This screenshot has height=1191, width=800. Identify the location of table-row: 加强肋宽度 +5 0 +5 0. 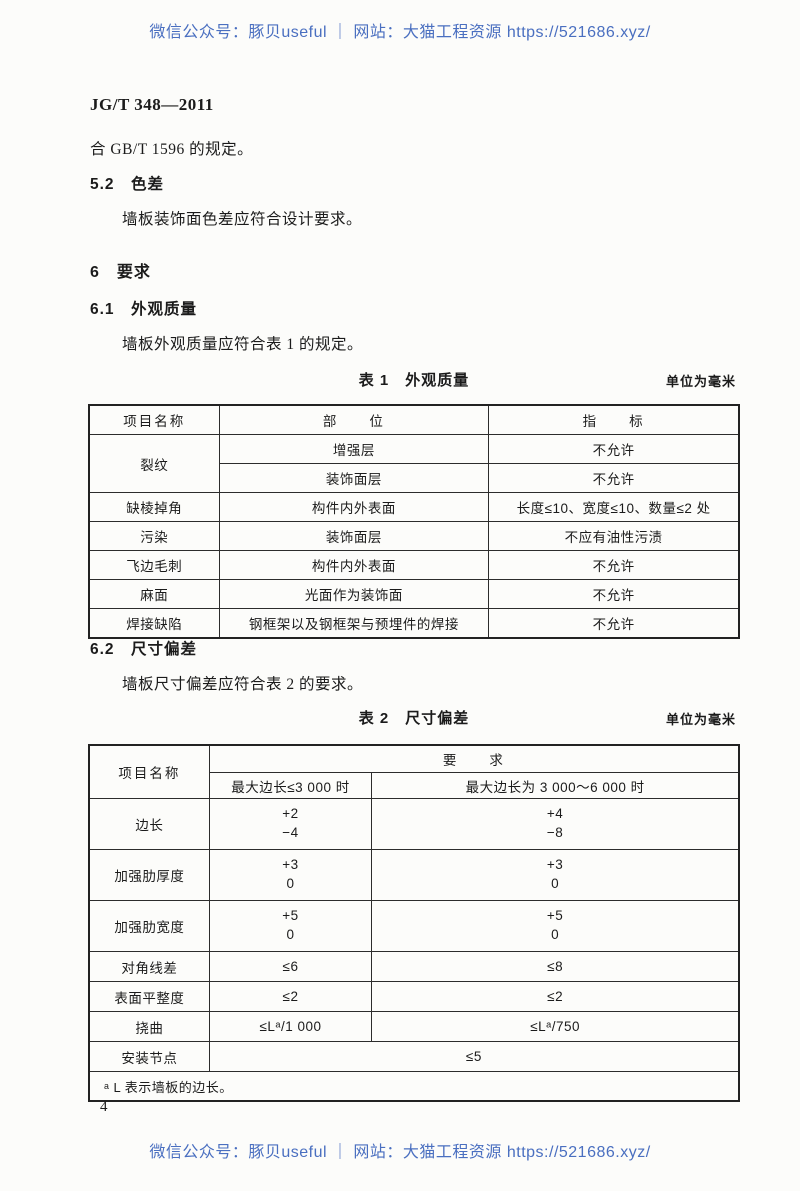
(414, 926).